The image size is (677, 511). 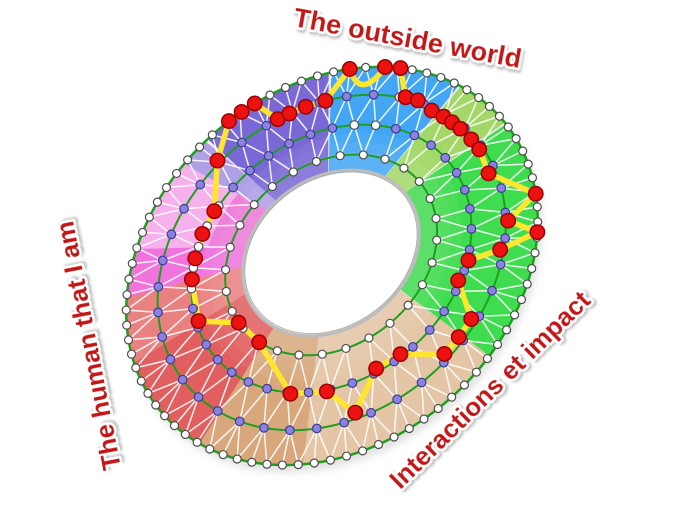 I want to click on wheel-hole, so click(x=331, y=253).